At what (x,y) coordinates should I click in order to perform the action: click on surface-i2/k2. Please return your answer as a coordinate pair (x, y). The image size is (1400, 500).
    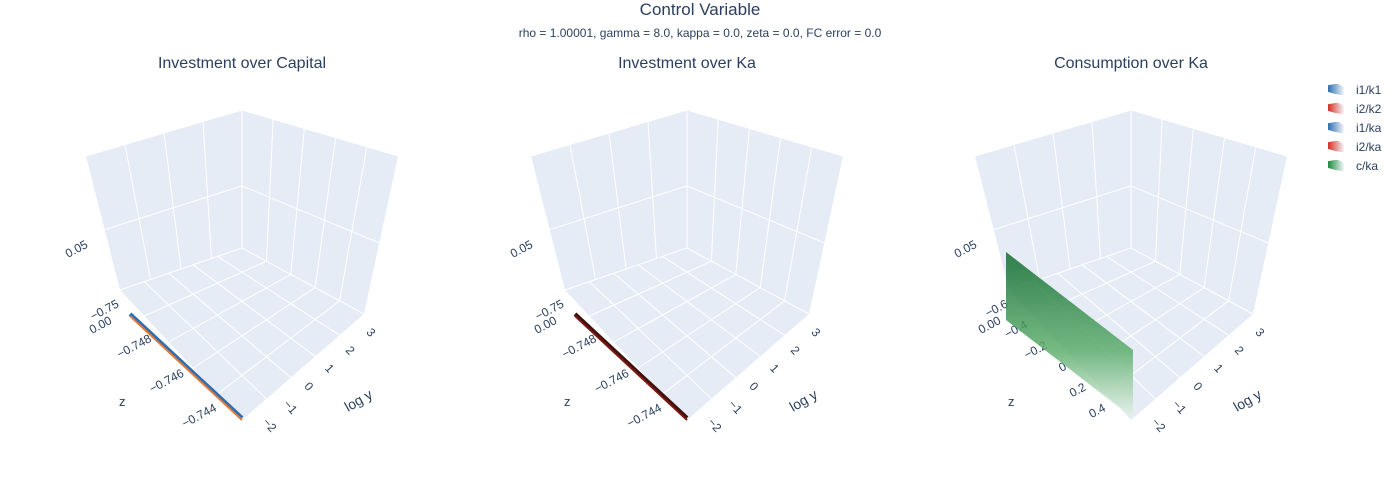
    Looking at the image, I should click on (186, 368).